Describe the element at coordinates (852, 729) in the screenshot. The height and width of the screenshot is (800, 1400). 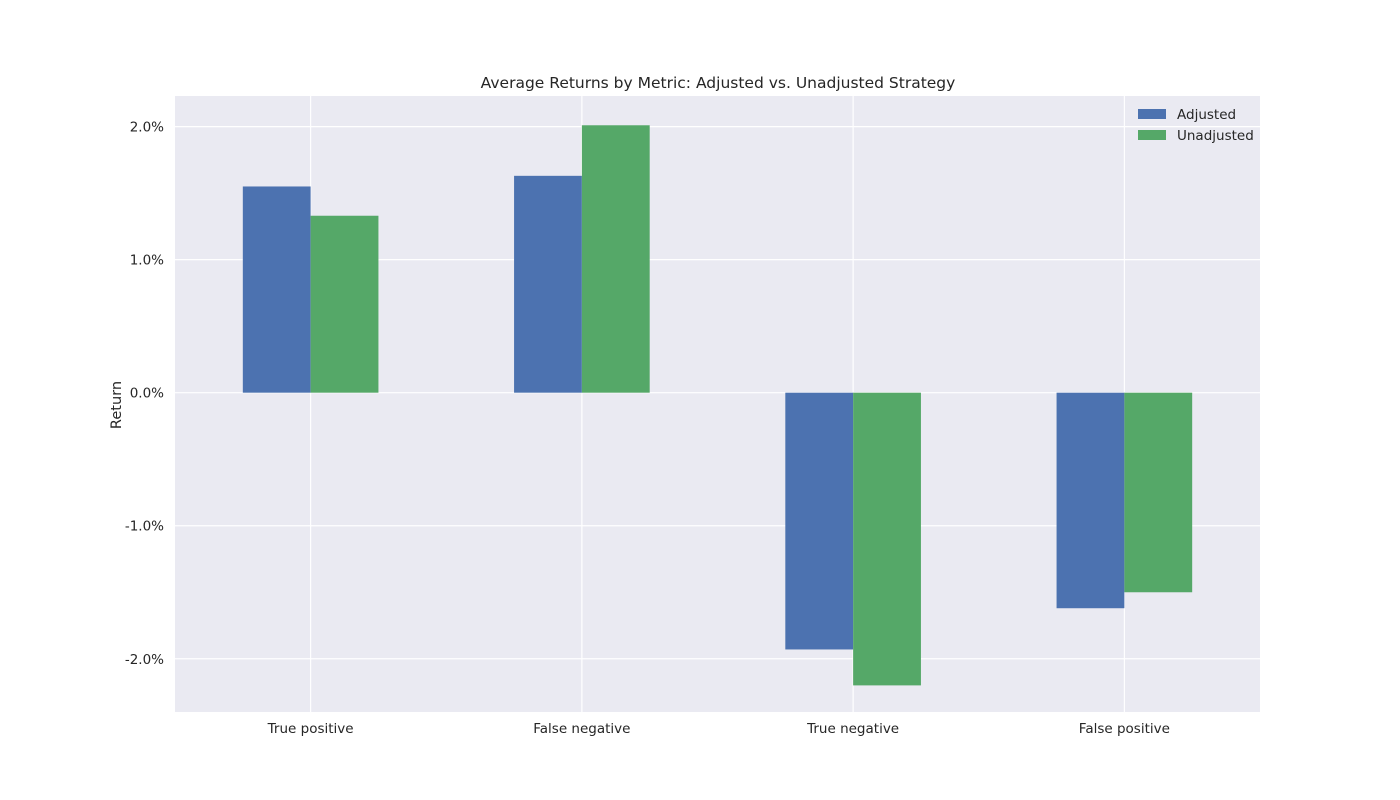
I see `x-tick-label: True negative` at that location.